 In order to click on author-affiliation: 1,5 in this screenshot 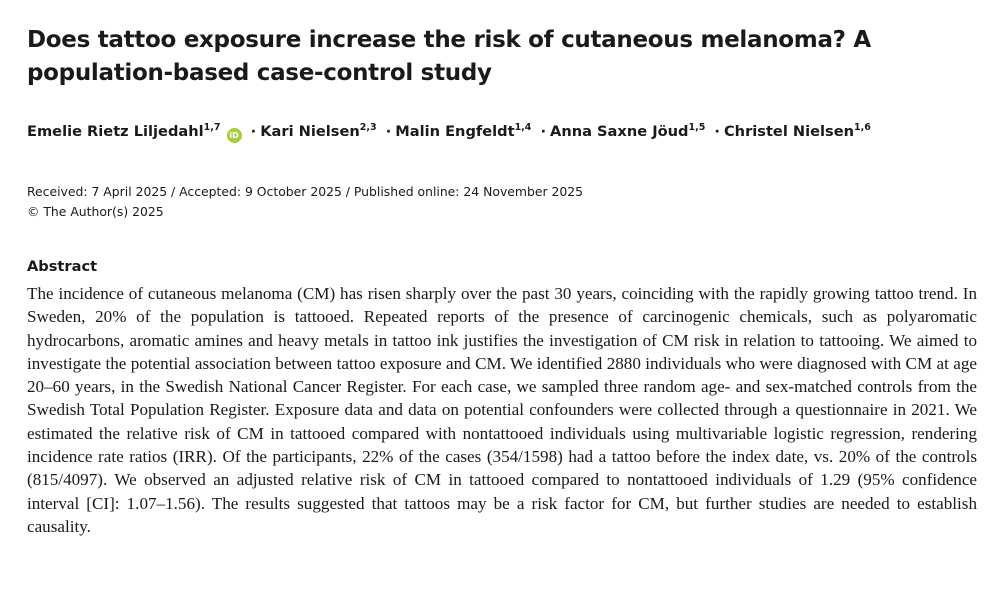, I will do `click(697, 127)`.